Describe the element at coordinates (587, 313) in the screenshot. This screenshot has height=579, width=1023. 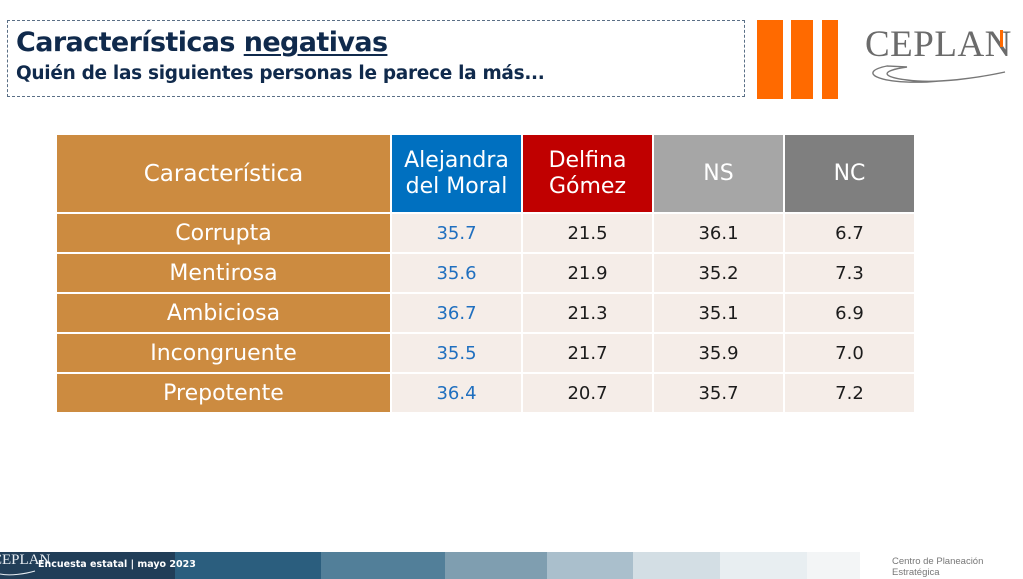
I see `cell-delfina: 21.3` at that location.